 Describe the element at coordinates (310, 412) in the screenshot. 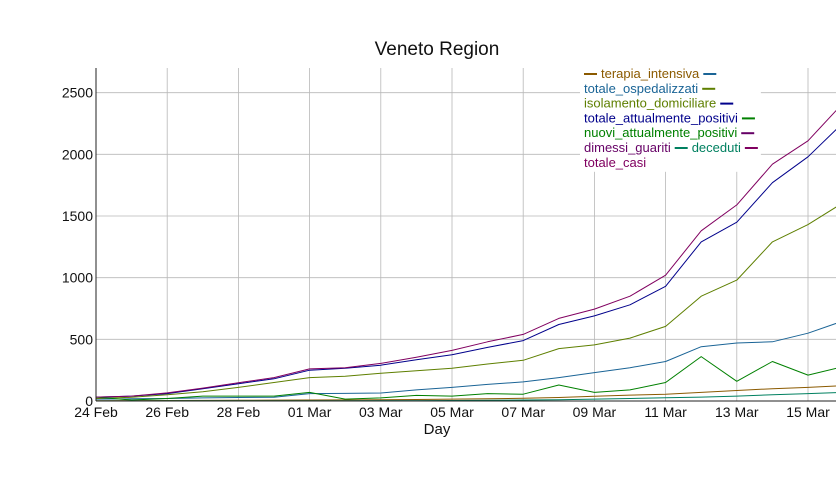

I see `x-tick-label: 01 Mar` at that location.